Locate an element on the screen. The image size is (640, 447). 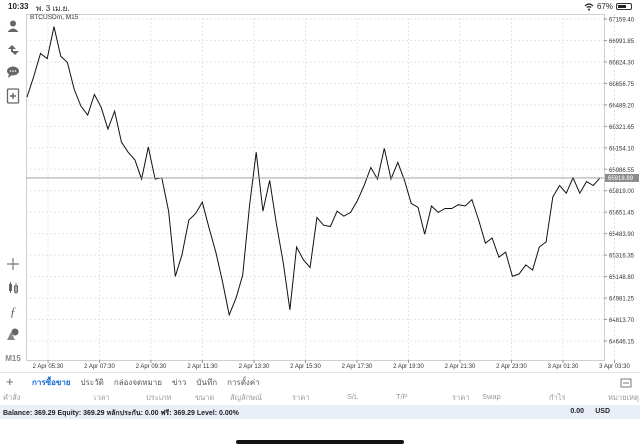
y-tick-label: 66321.65 is located at coordinates (622, 128).